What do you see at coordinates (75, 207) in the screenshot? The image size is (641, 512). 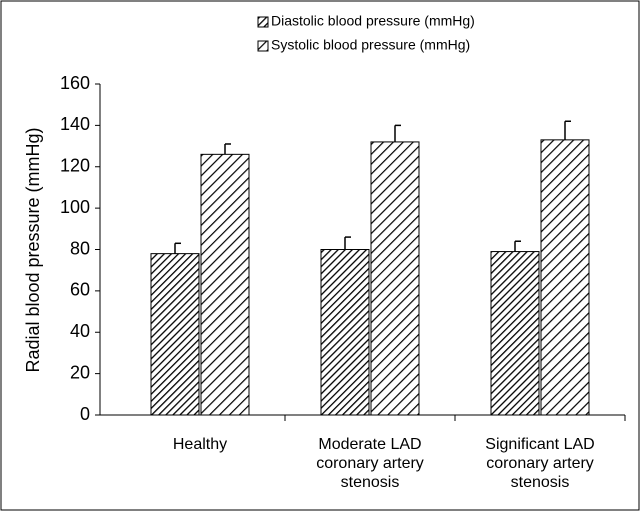 I see `y-tick-label: 100` at bounding box center [75, 207].